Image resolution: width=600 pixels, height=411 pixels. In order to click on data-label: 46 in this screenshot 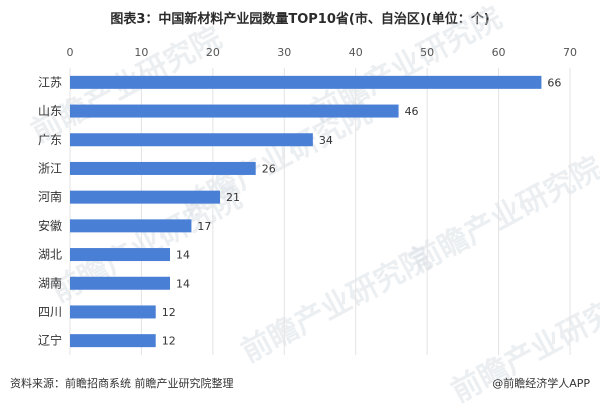, I will do `click(412, 111)`.